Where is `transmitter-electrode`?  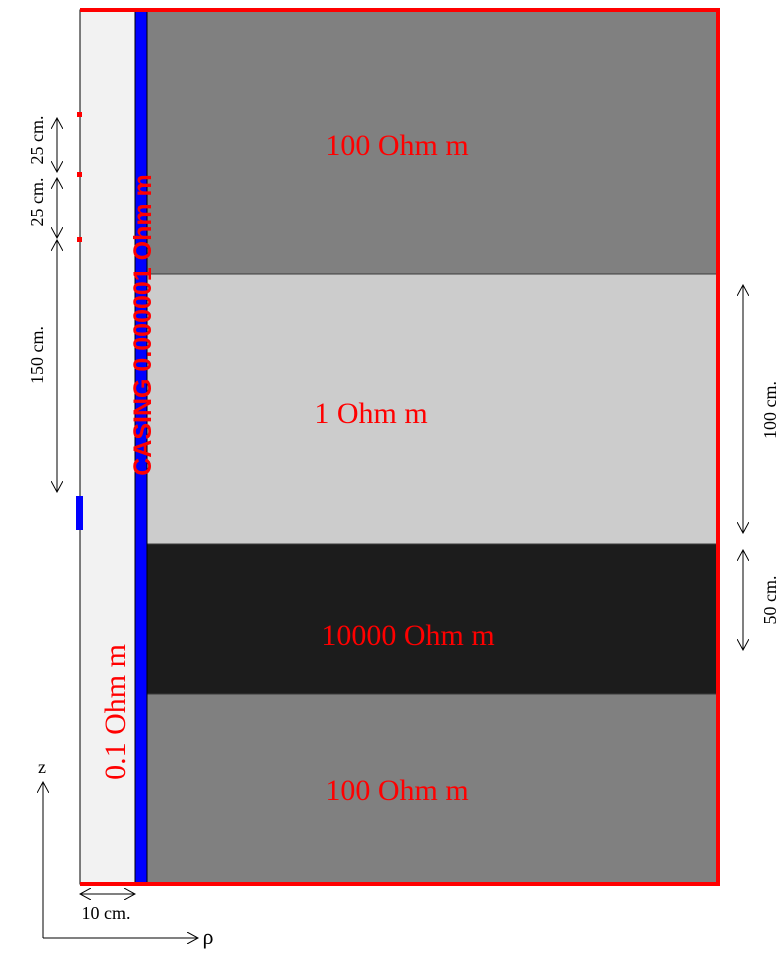 transmitter-electrode is located at coordinates (79, 513).